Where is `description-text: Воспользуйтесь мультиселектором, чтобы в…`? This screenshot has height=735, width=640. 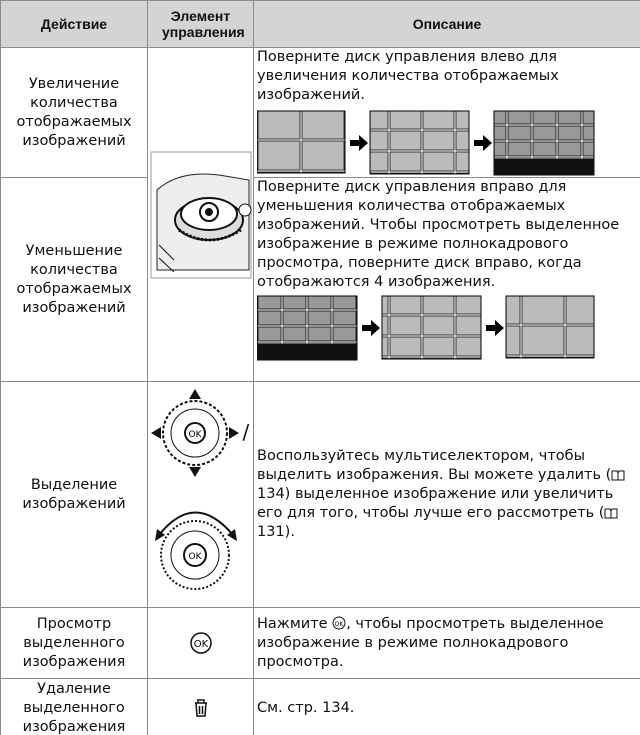
description-text: Воспользуйтесь мультиселектором, чтобы в… is located at coordinates (434, 465).